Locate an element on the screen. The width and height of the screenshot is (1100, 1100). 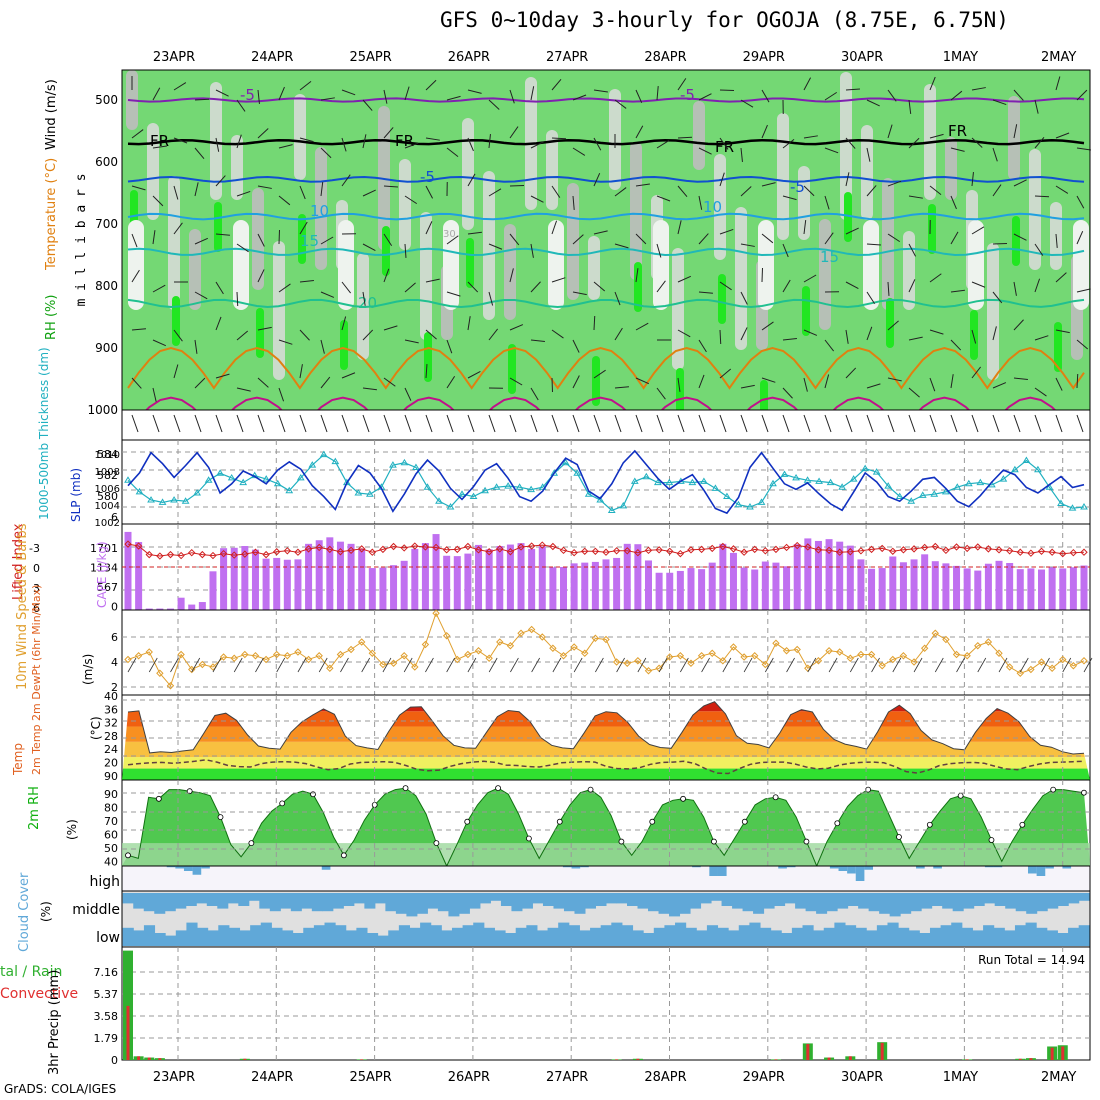
rh-dry-patch is located at coordinates (846, 146).